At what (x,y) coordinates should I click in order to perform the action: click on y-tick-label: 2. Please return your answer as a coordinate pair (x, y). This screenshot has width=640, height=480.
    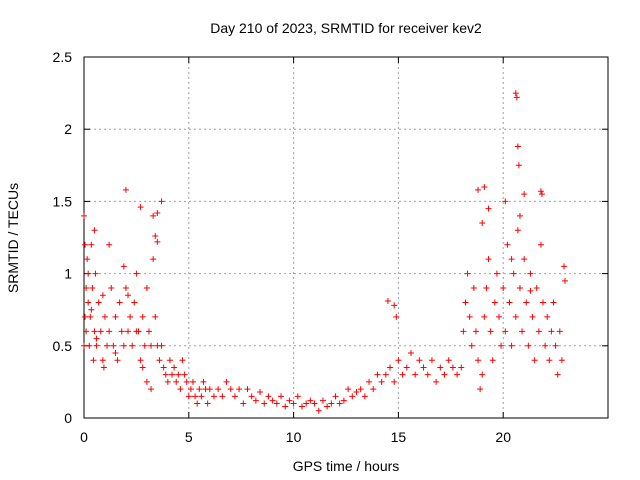
    Looking at the image, I should click on (68, 129).